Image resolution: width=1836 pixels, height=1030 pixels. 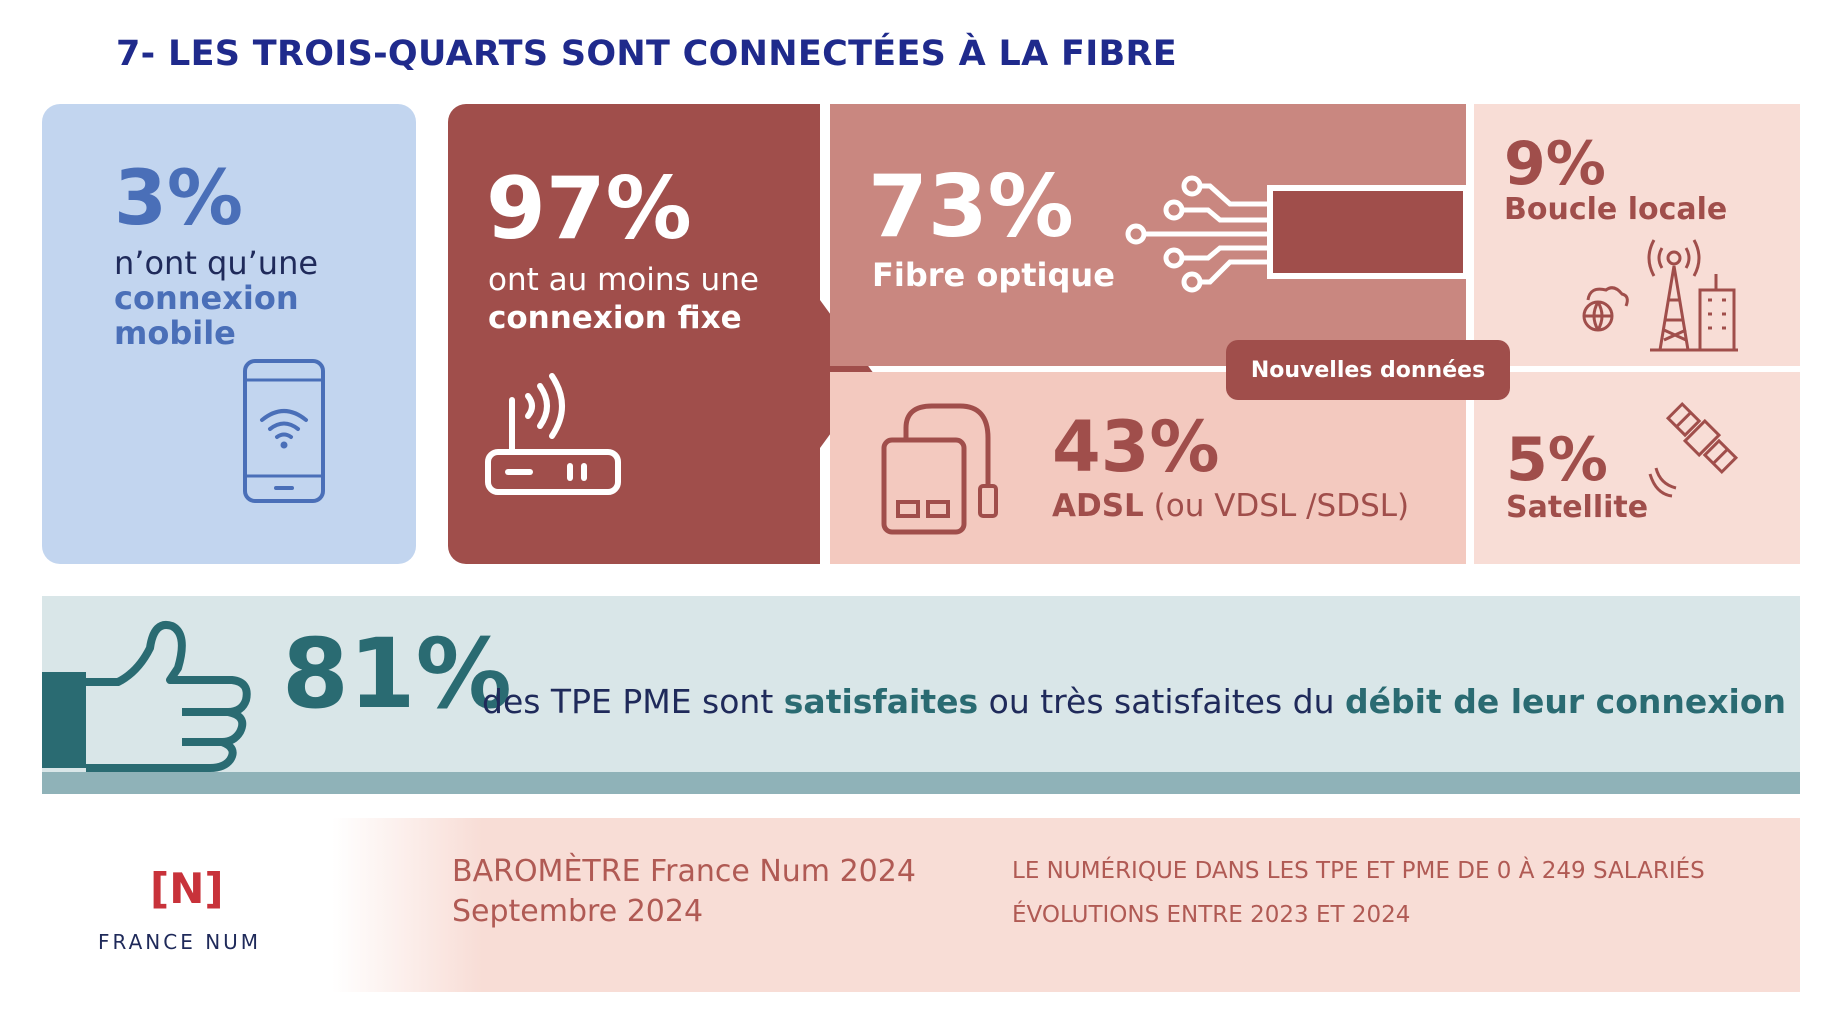 What do you see at coordinates (589, 209) in the screenshot?
I see `fixe-percent: 97%` at bounding box center [589, 209].